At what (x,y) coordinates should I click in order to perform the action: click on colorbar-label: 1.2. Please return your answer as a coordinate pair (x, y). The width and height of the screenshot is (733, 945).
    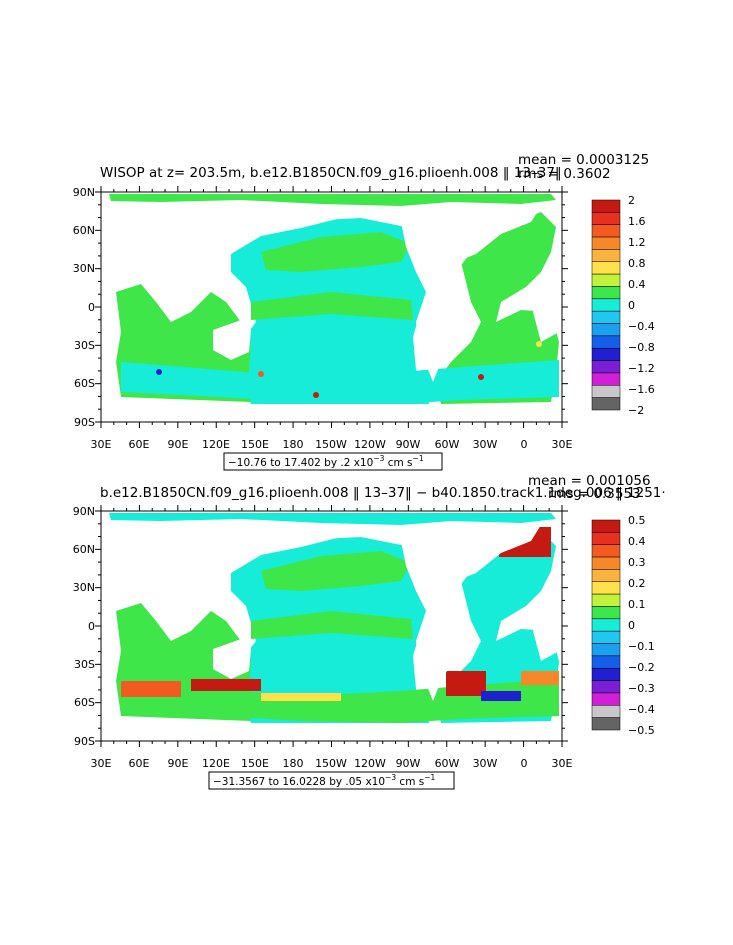
    Looking at the image, I should click on (637, 242).